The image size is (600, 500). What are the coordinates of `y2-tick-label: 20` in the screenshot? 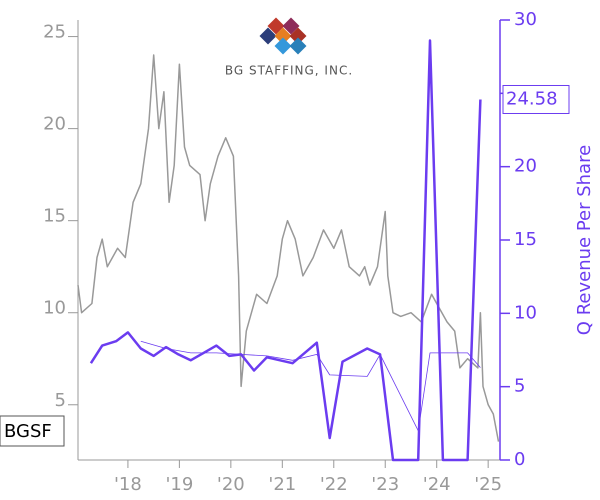 It's located at (525, 166).